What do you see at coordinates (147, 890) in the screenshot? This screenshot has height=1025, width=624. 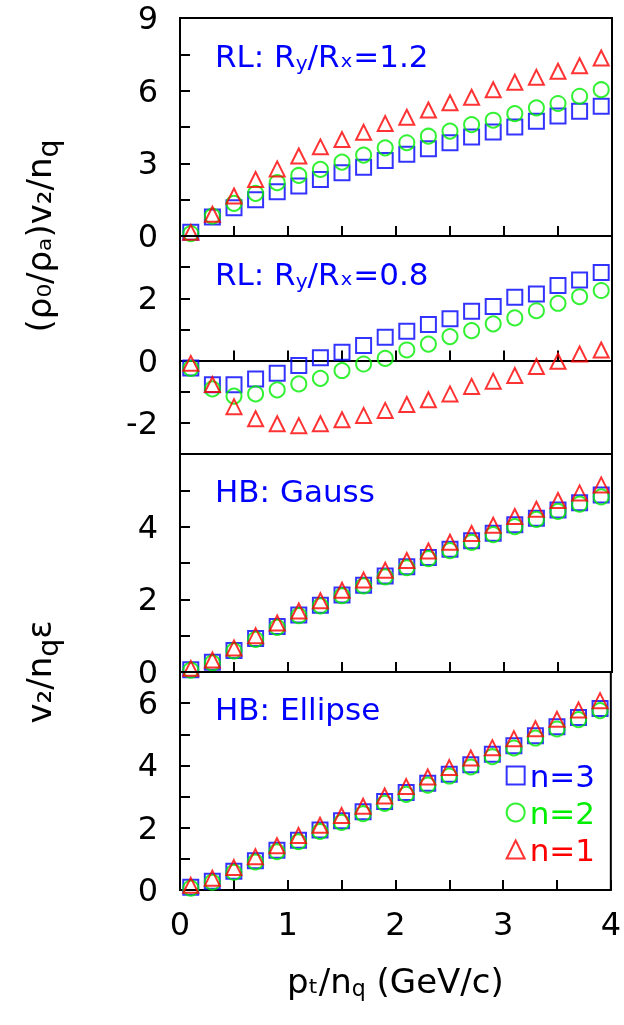 I see `y-tick-label: 0` at bounding box center [147, 890].